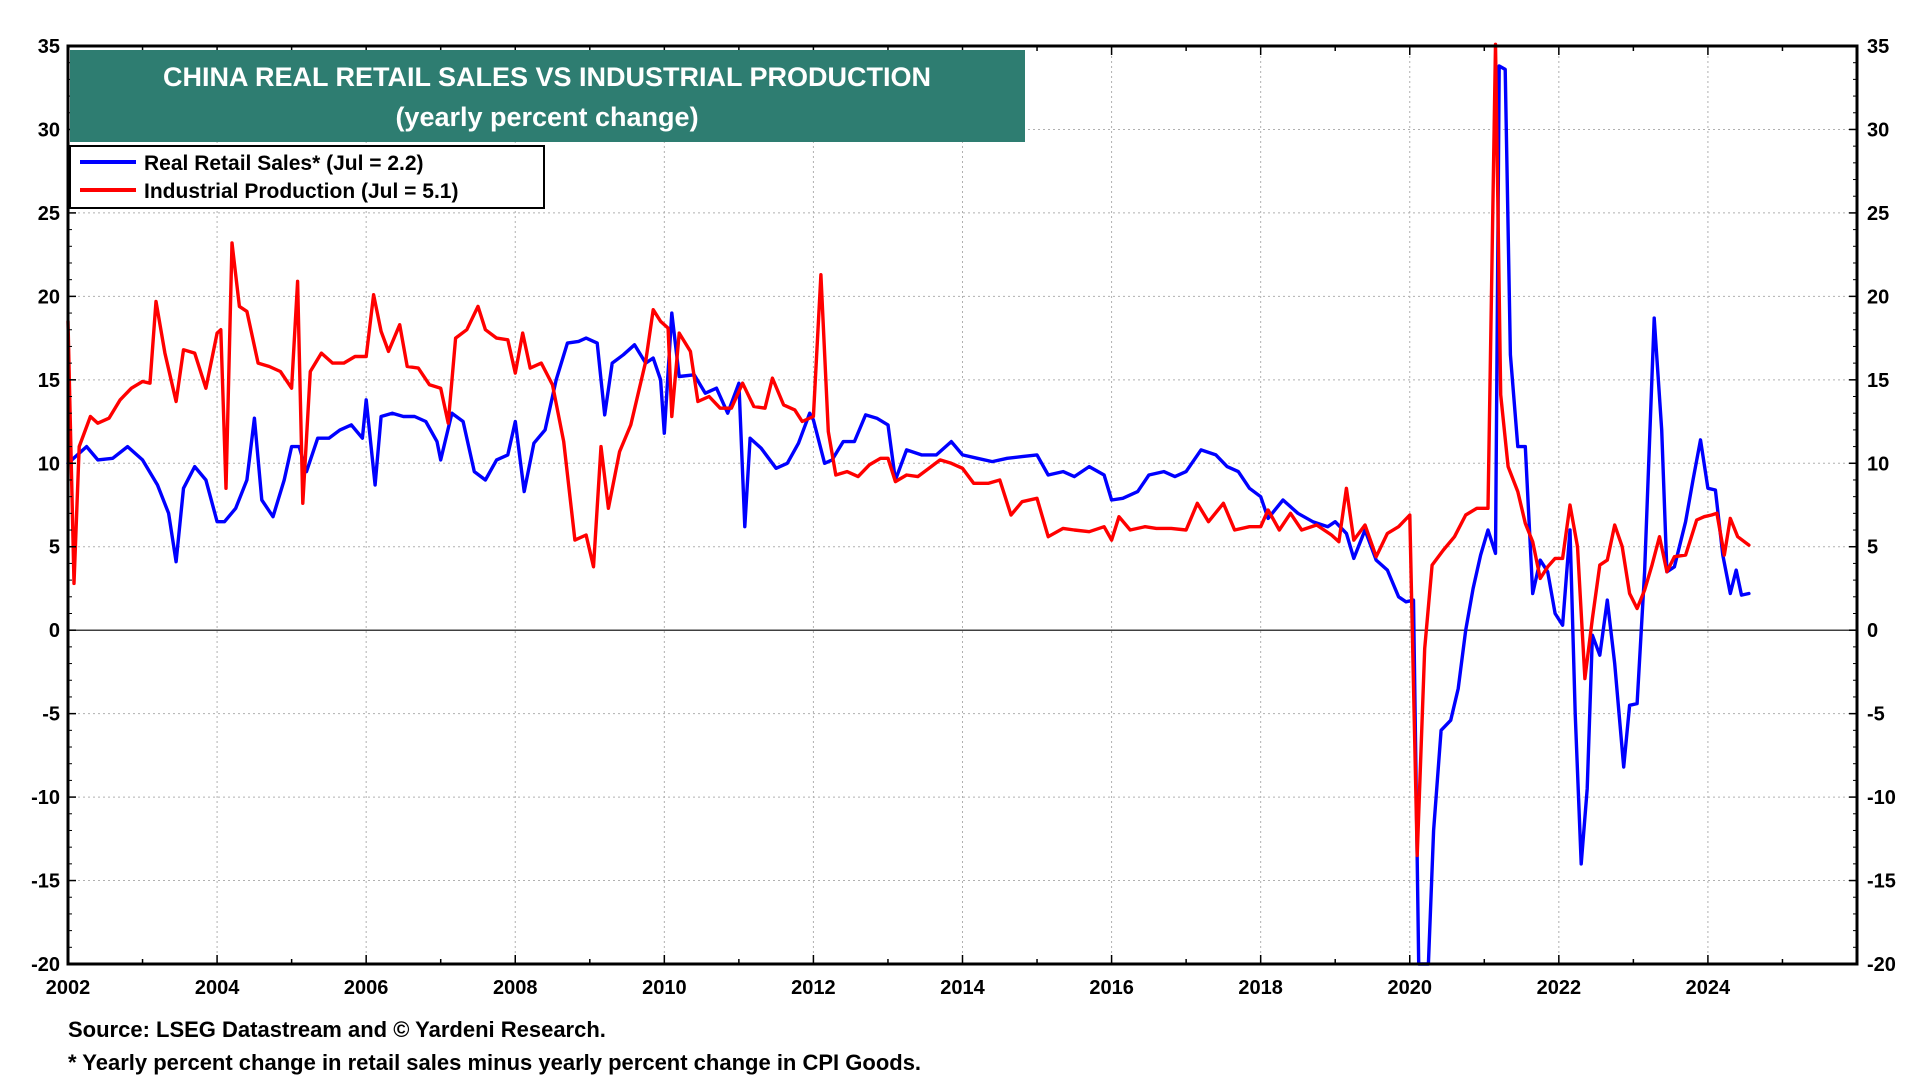 This screenshot has width=1920, height=1085. What do you see at coordinates (1872, 548) in the screenshot?
I see `y-tick-label-right: 5` at bounding box center [1872, 548].